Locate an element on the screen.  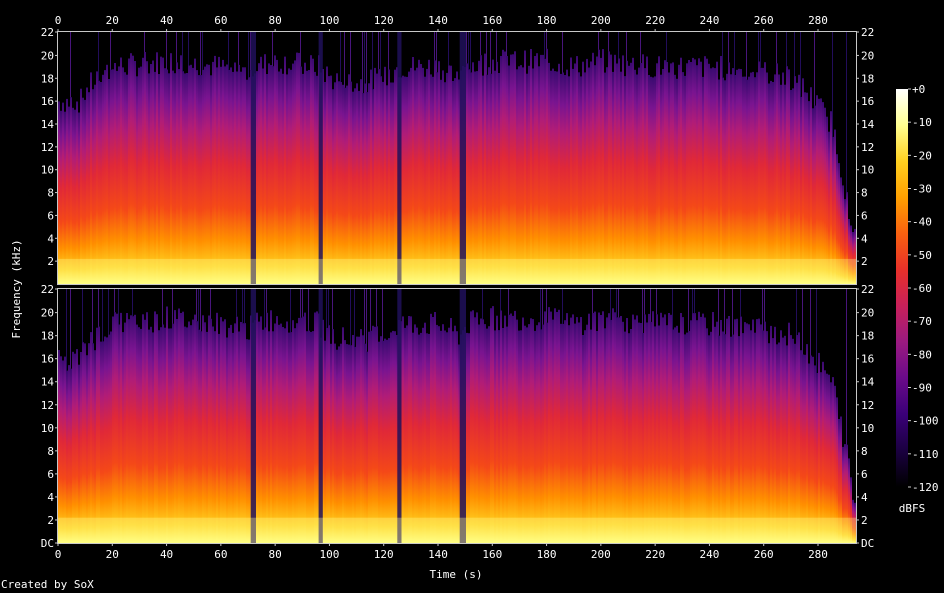
colorbar-tick-label: -90 is located at coordinates (922, 388).